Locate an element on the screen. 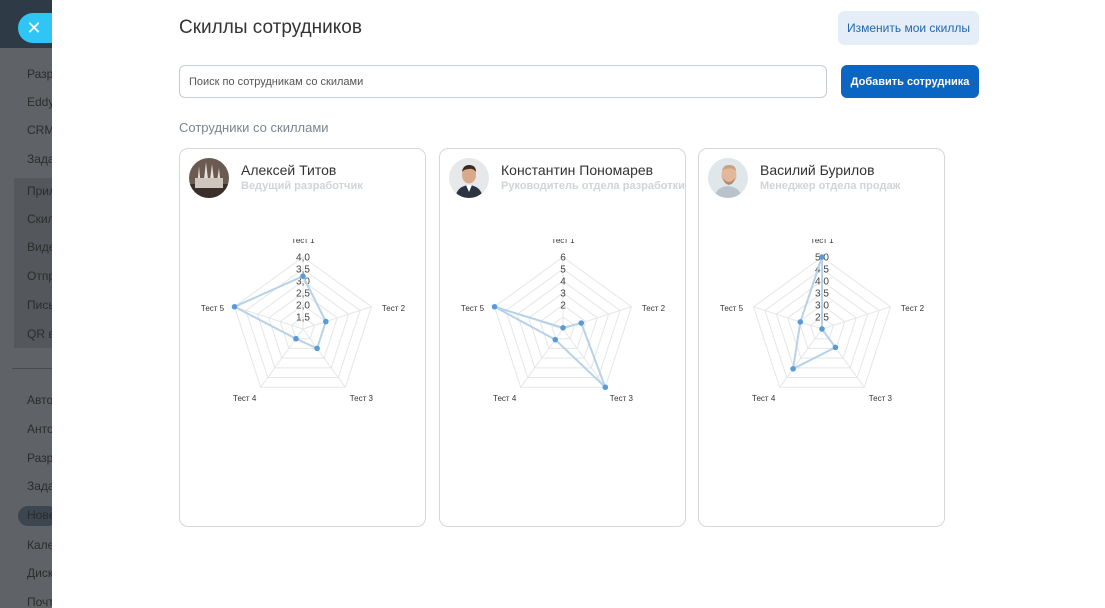  radar-tick-label: 1,5 is located at coordinates (303, 318).